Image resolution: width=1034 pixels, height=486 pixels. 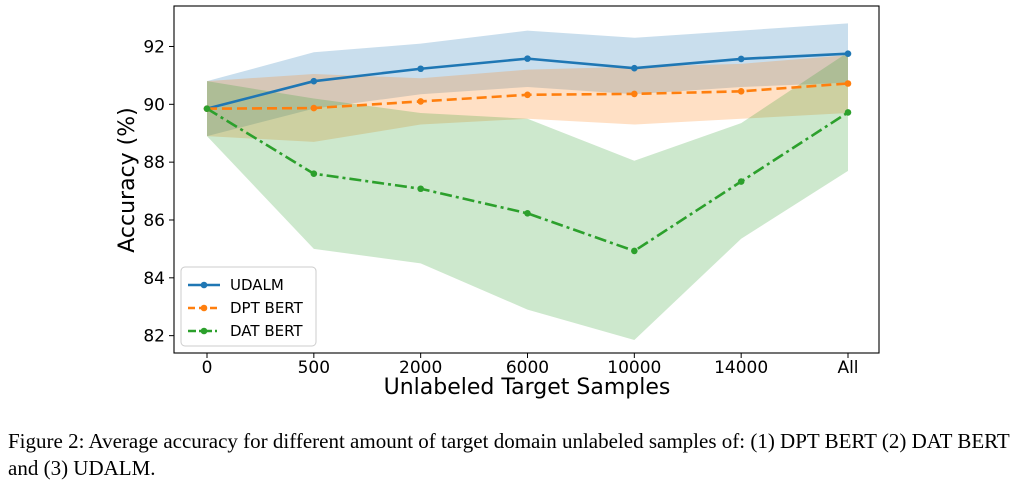 I want to click on y-axis-ticks: 82 84 86 88 90 92, so click(x=158, y=192).